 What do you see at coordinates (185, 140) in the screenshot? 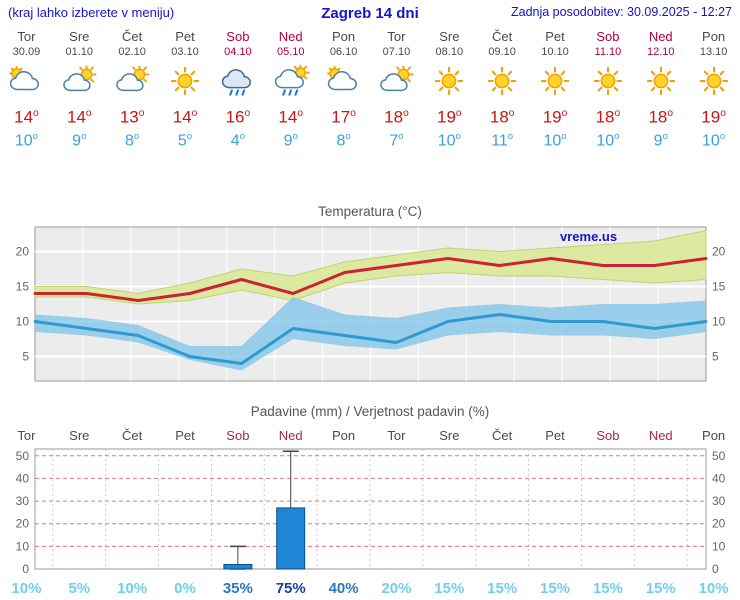
I see `day-min-temp: 5o` at bounding box center [185, 140].